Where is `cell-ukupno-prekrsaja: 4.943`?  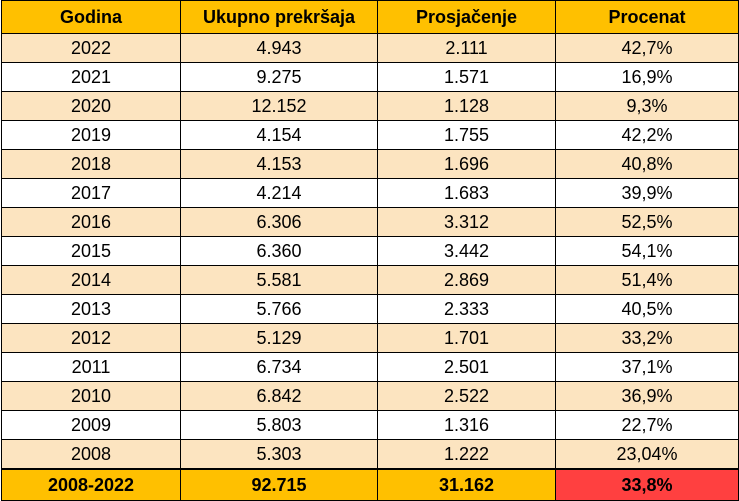 cell-ukupno-prekrsaja: 4.943 is located at coordinates (279, 48).